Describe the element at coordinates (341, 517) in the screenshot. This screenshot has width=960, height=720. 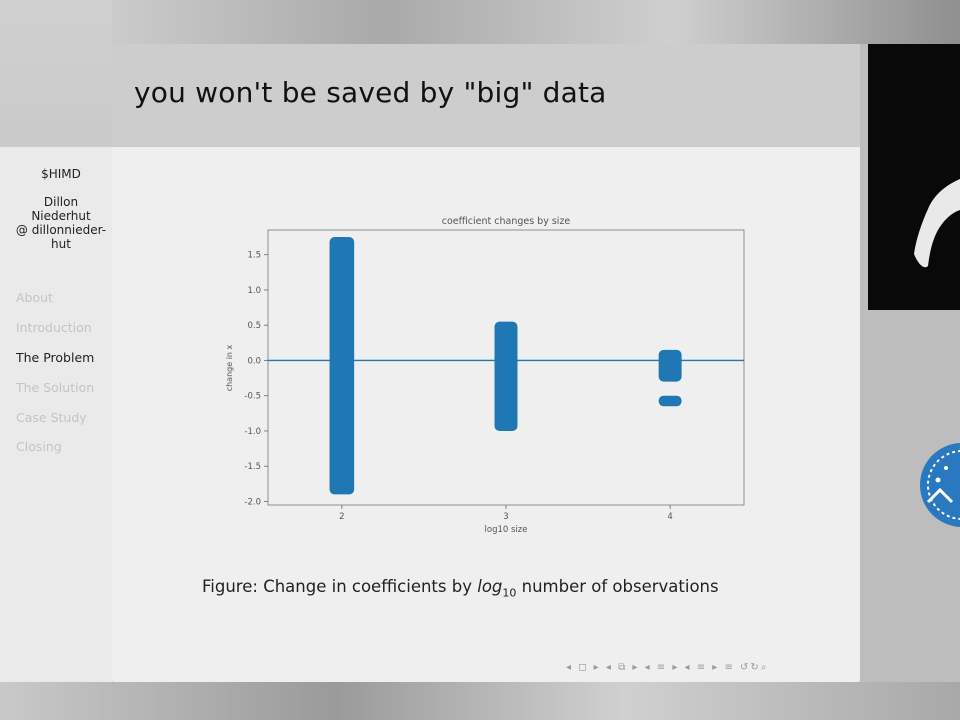
I see `x-tick-label: 2` at that location.